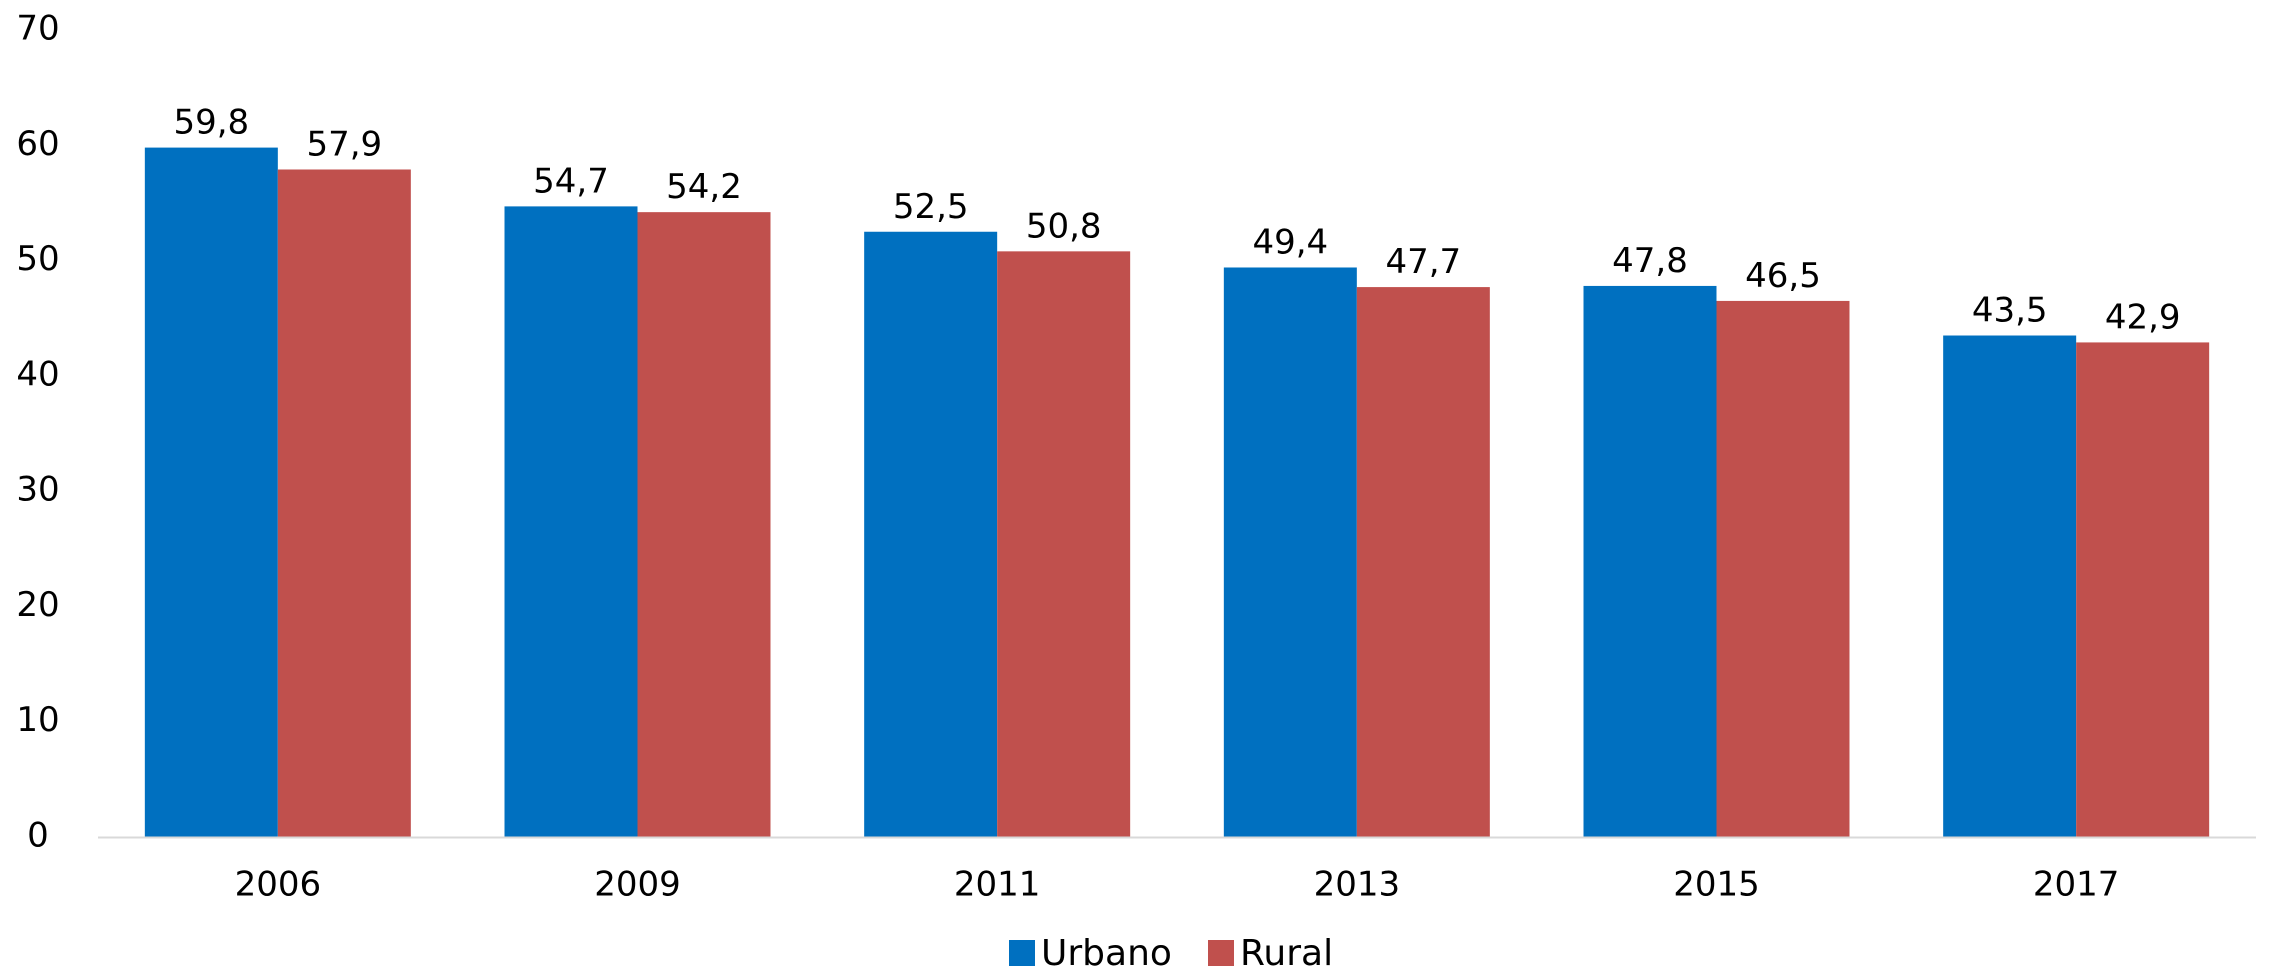 The image size is (2288, 972). I want to click on data-label-urbano-2006: 59,8, so click(211, 123).